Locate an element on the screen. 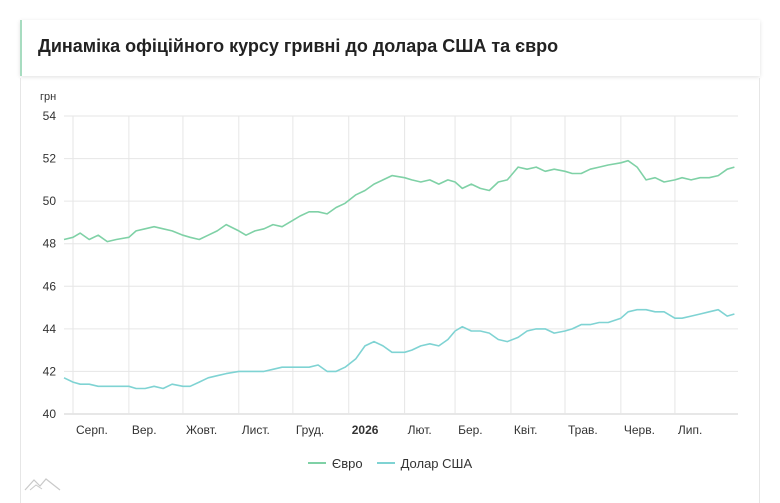  x-tick-label: Жовт. is located at coordinates (201, 430).